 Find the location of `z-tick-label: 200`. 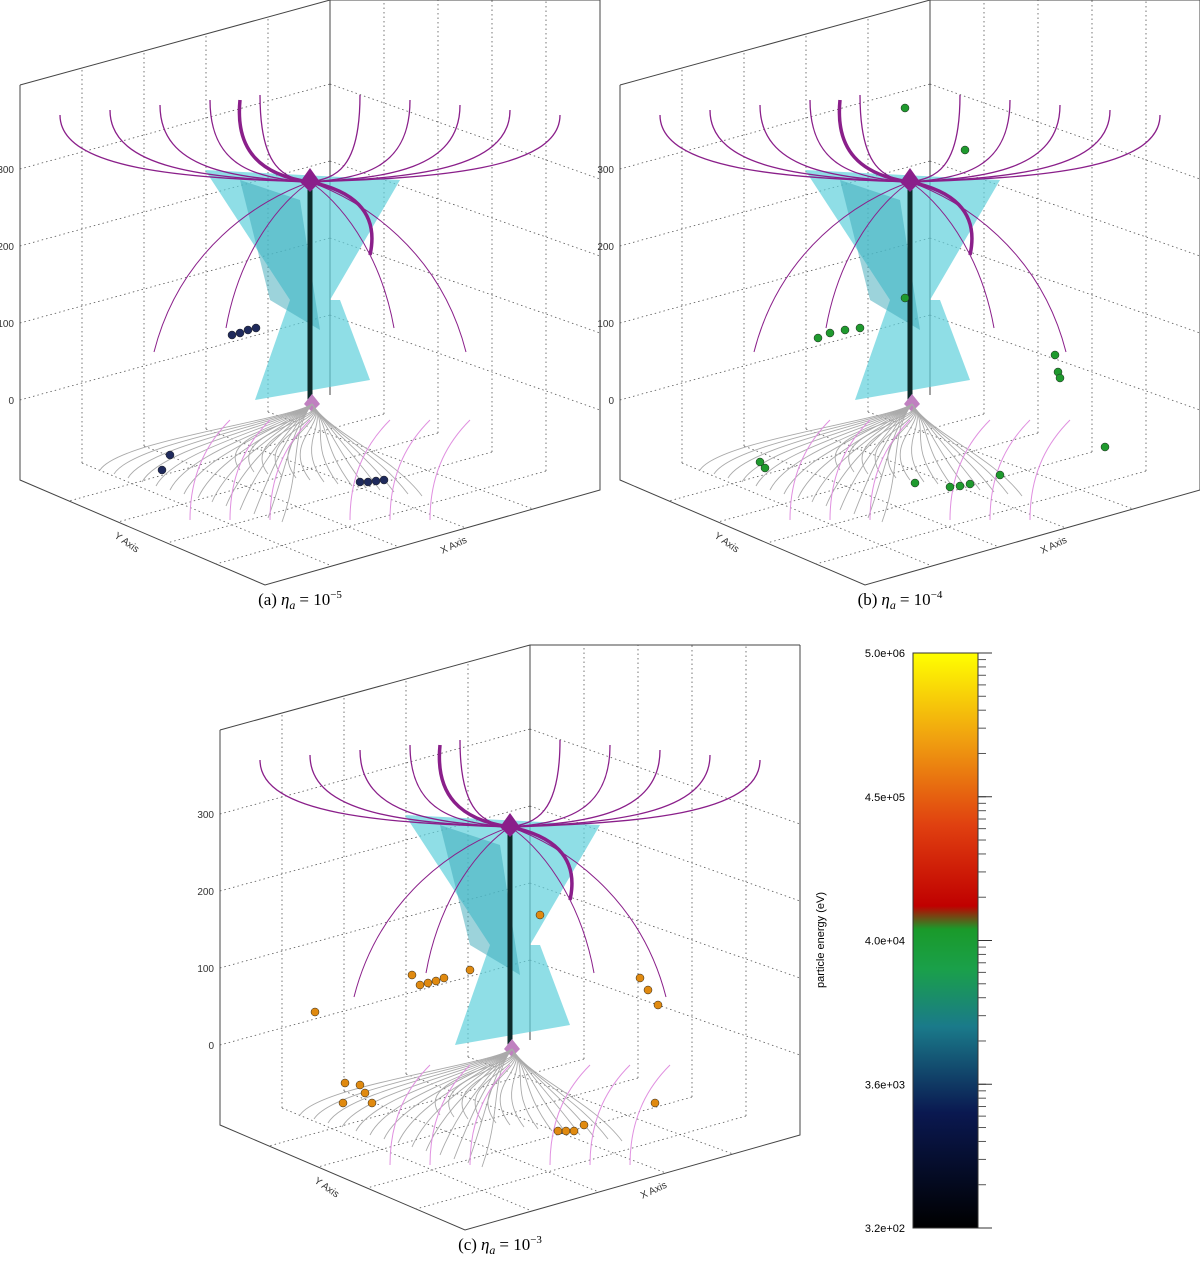

z-tick-label: 200 is located at coordinates (205, 892).